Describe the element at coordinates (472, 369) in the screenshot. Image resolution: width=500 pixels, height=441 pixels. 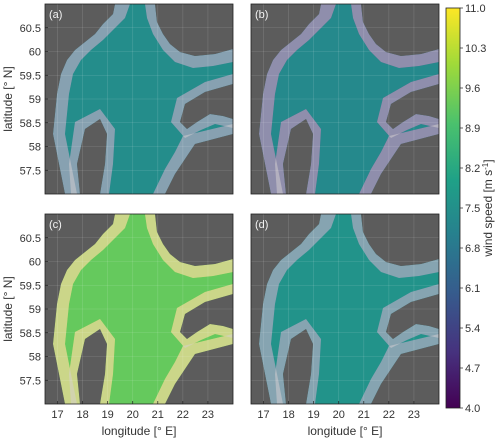
I see `colorbar-tick-label: 4.7` at that location.